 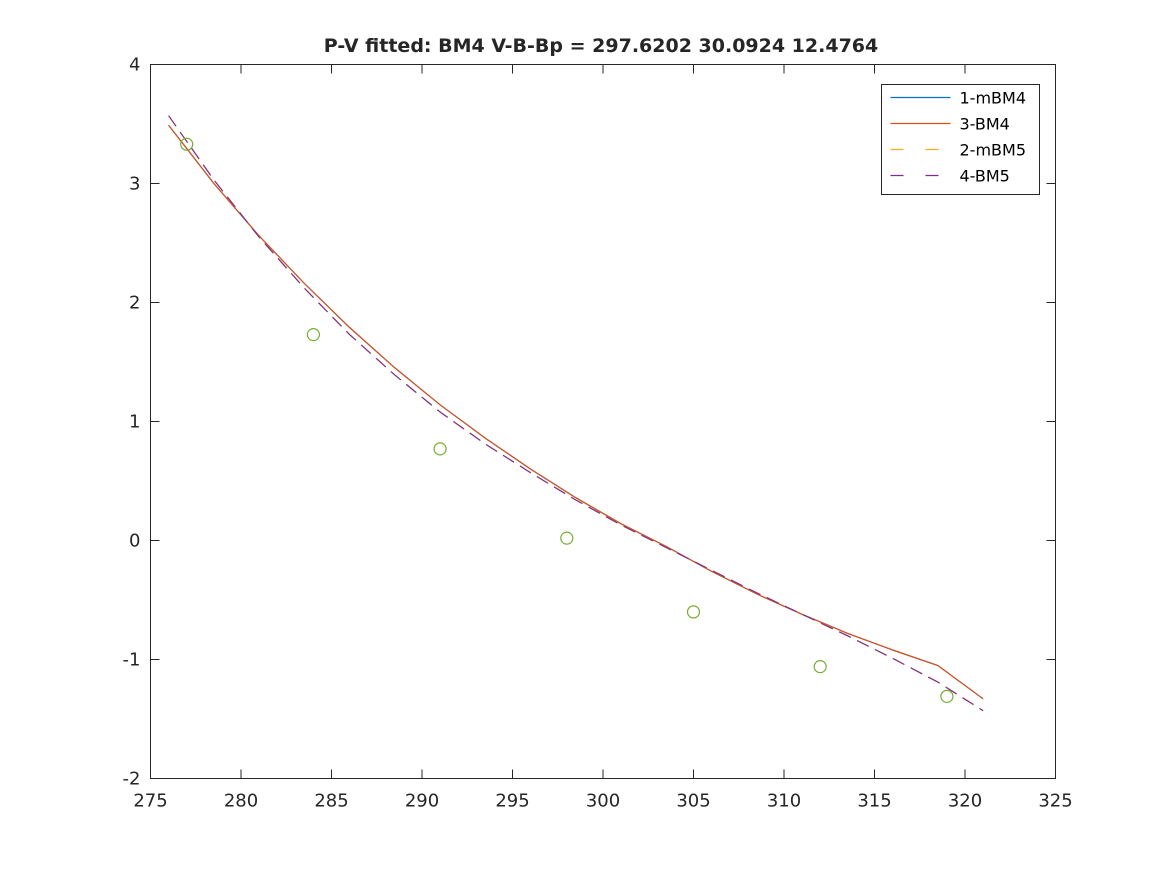 I want to click on y-tick-label: 2, so click(x=134, y=303).